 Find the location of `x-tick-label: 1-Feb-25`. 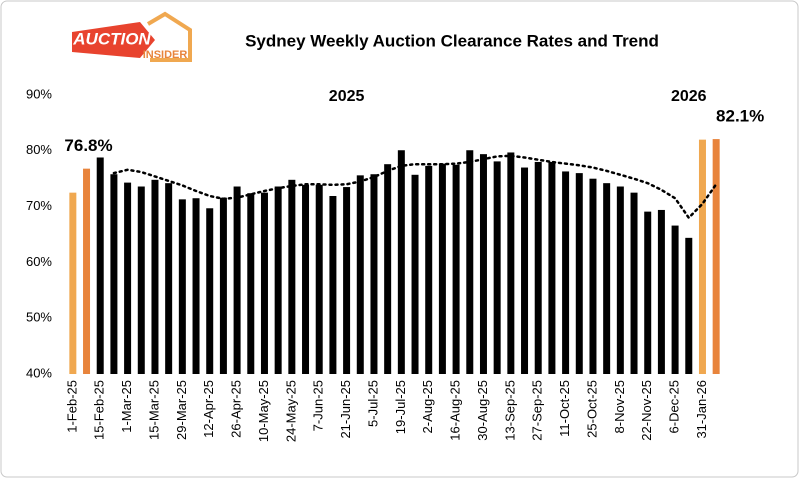

x-tick-label: 1-Feb-25 is located at coordinates (71, 406).